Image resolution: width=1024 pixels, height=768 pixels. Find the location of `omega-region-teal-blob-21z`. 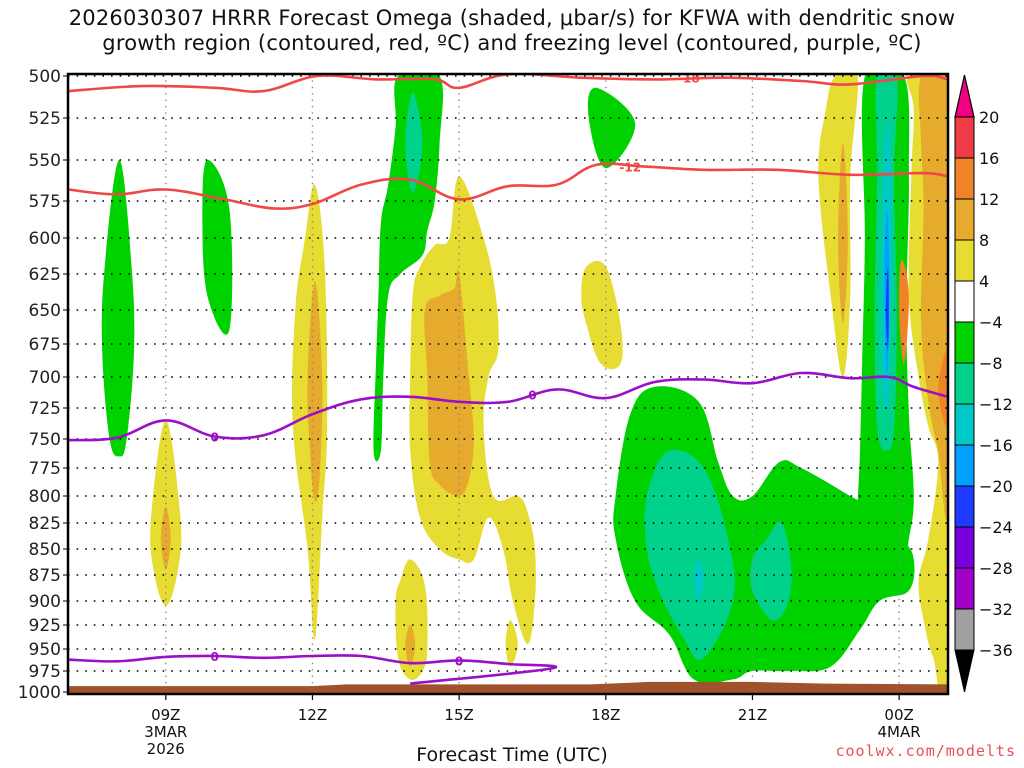

omega-region-teal-blob-21z is located at coordinates (771, 571).